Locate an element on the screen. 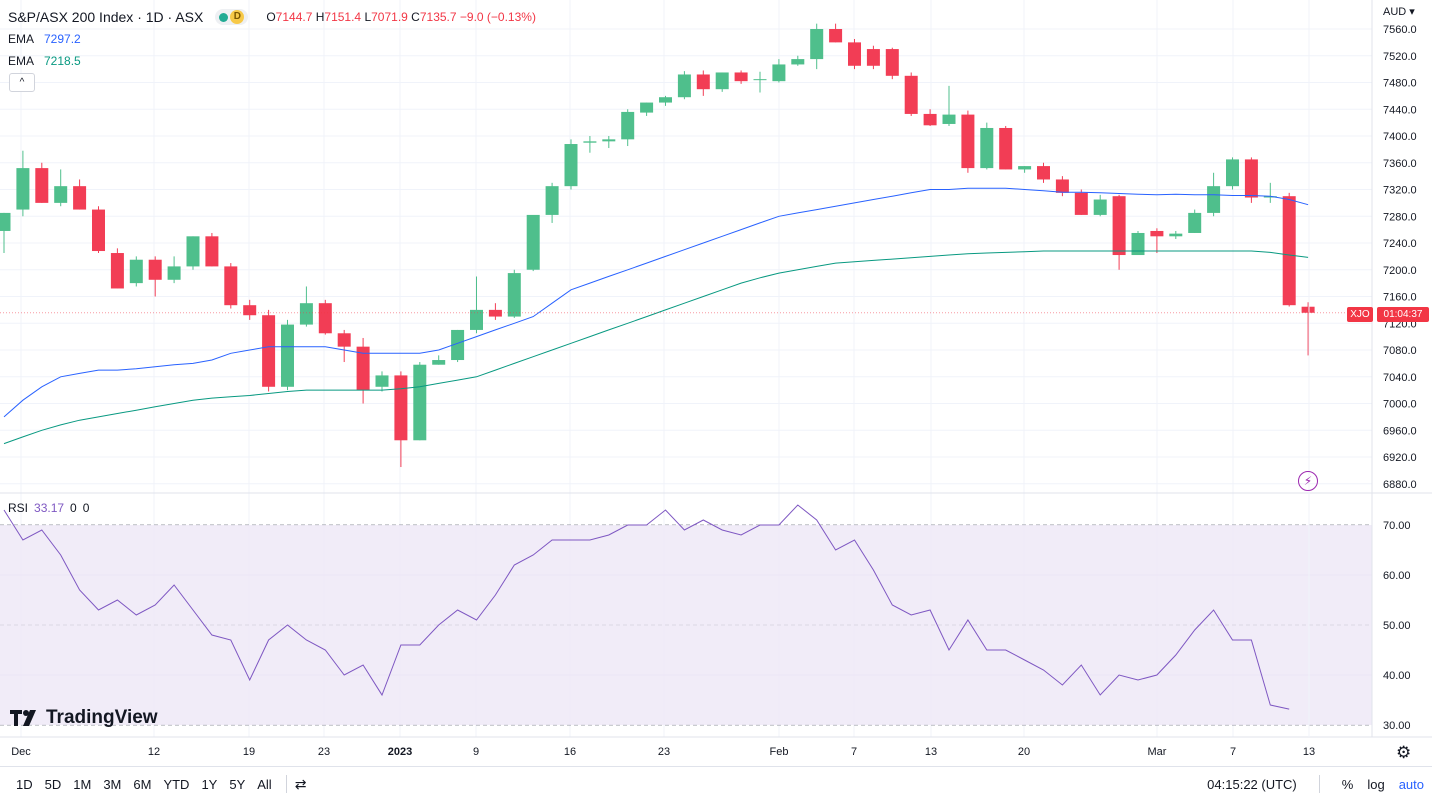 This screenshot has height=805, width=1432. timeframe-1d: 1D is located at coordinates (24, 784).